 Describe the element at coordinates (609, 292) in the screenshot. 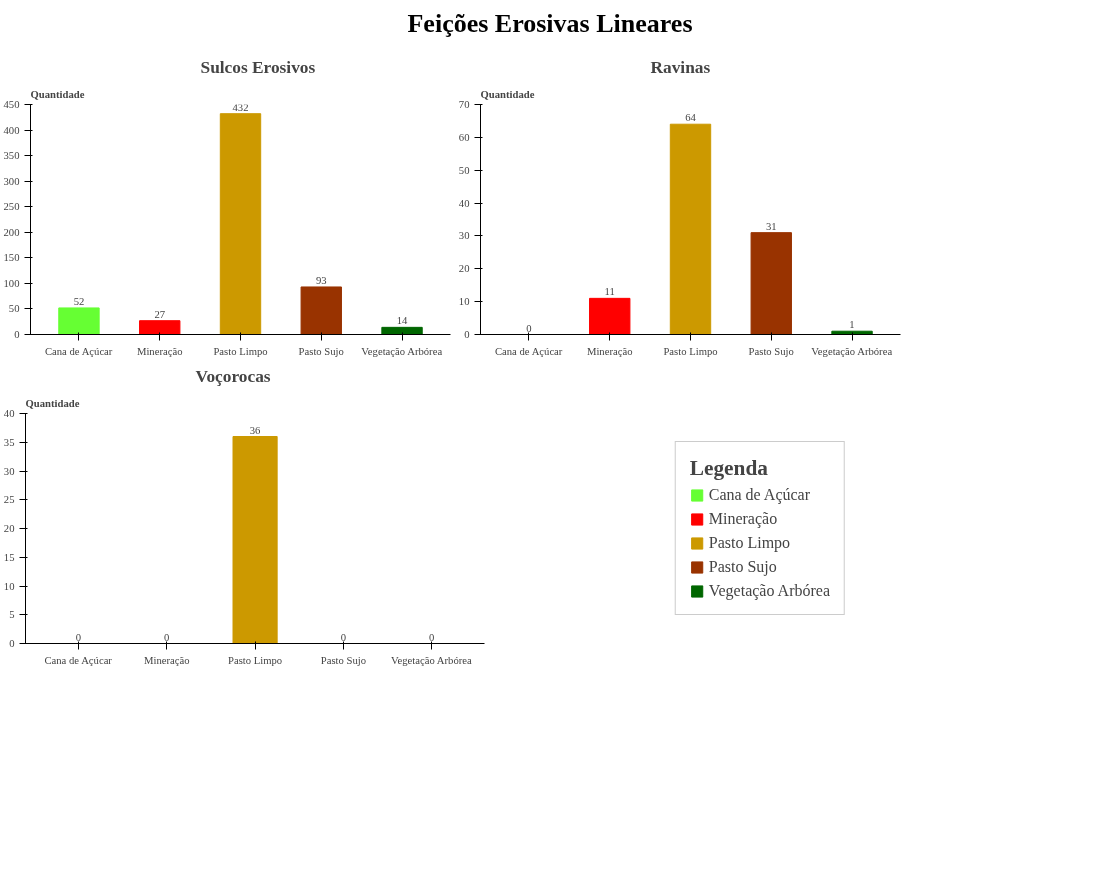

I see `data-label: 11` at that location.